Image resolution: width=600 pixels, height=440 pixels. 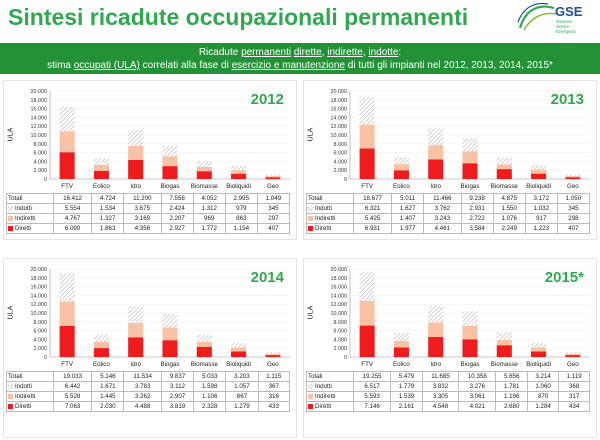 I want to click on table-cell: 3.262, so click(x=142, y=396).